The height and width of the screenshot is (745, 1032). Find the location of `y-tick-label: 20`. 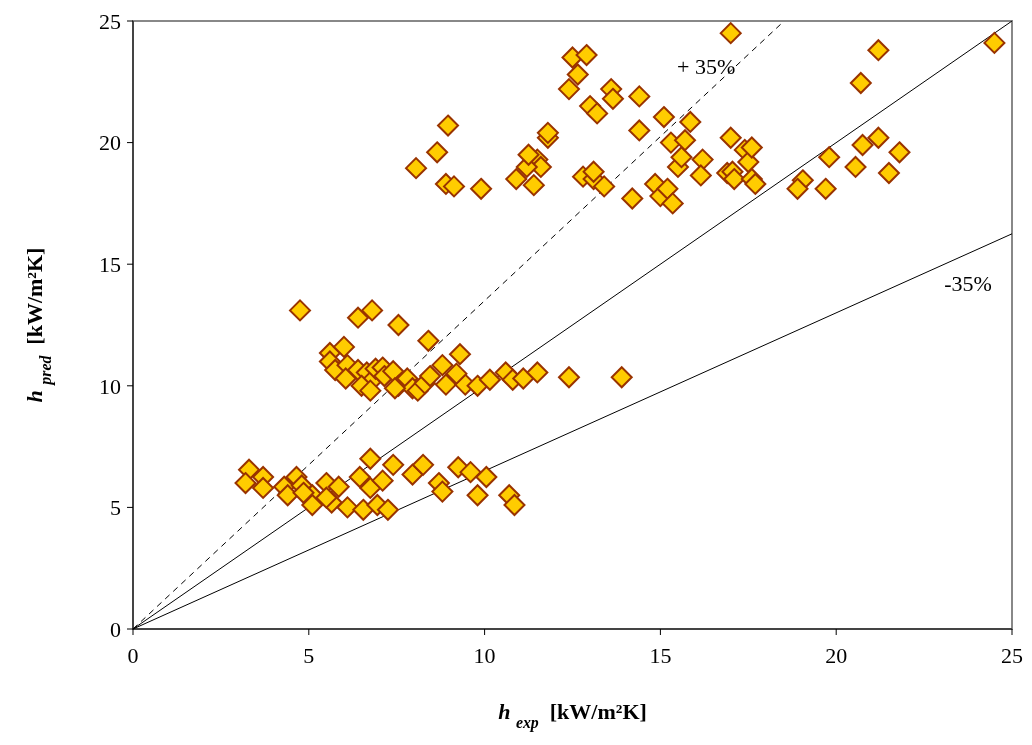

y-tick-label: 20 is located at coordinates (110, 143).